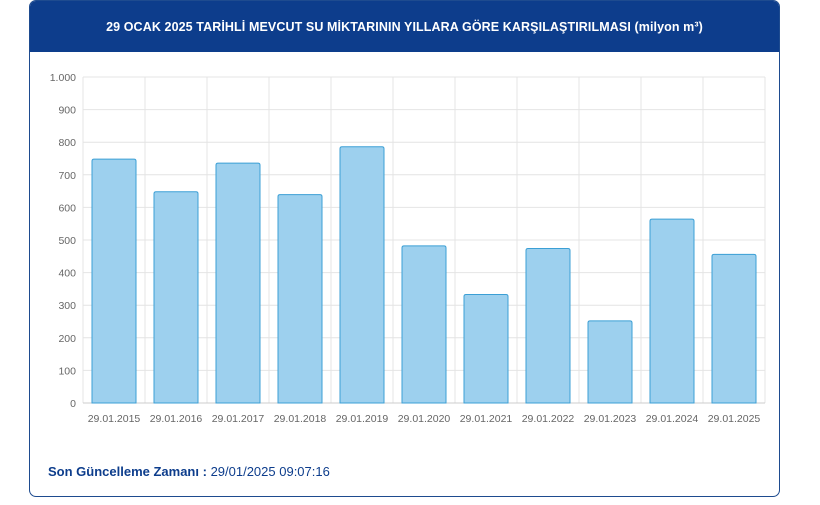 This screenshot has height=505, width=820. I want to click on x-tick-label: 29.01.2022, so click(548, 419).